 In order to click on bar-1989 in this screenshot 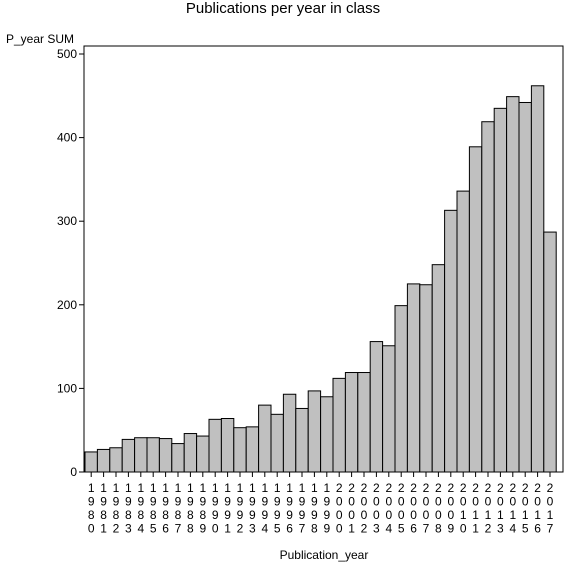, I will do `click(203, 454)`.